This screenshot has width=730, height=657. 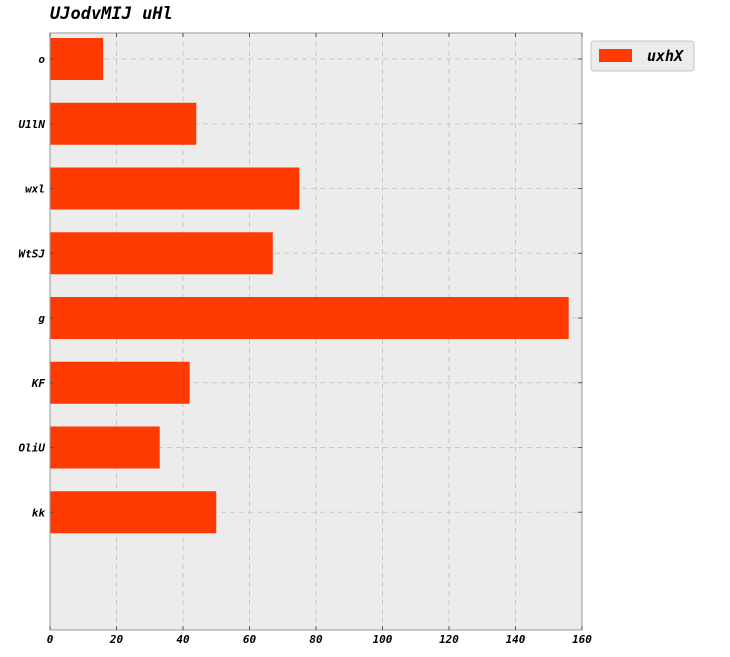 I want to click on bar-U1lN, so click(x=123, y=123).